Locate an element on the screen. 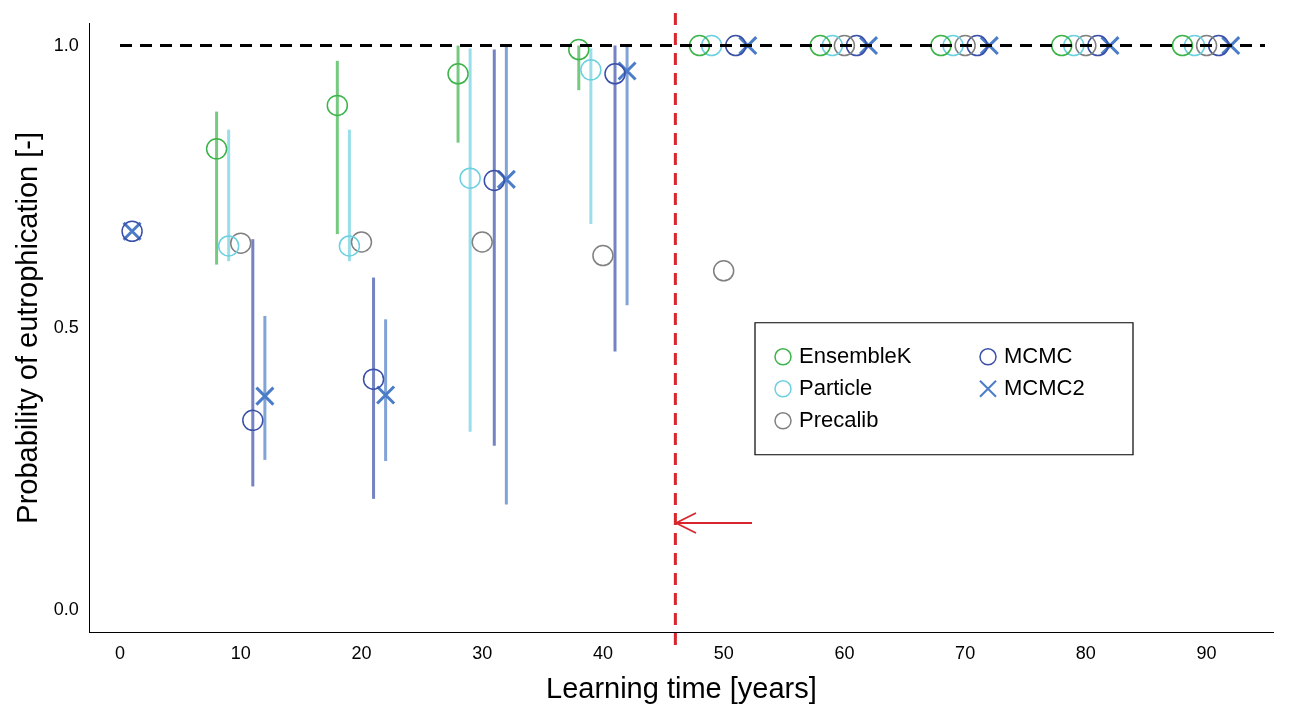  x-tick-label: 50 is located at coordinates (723, 653).